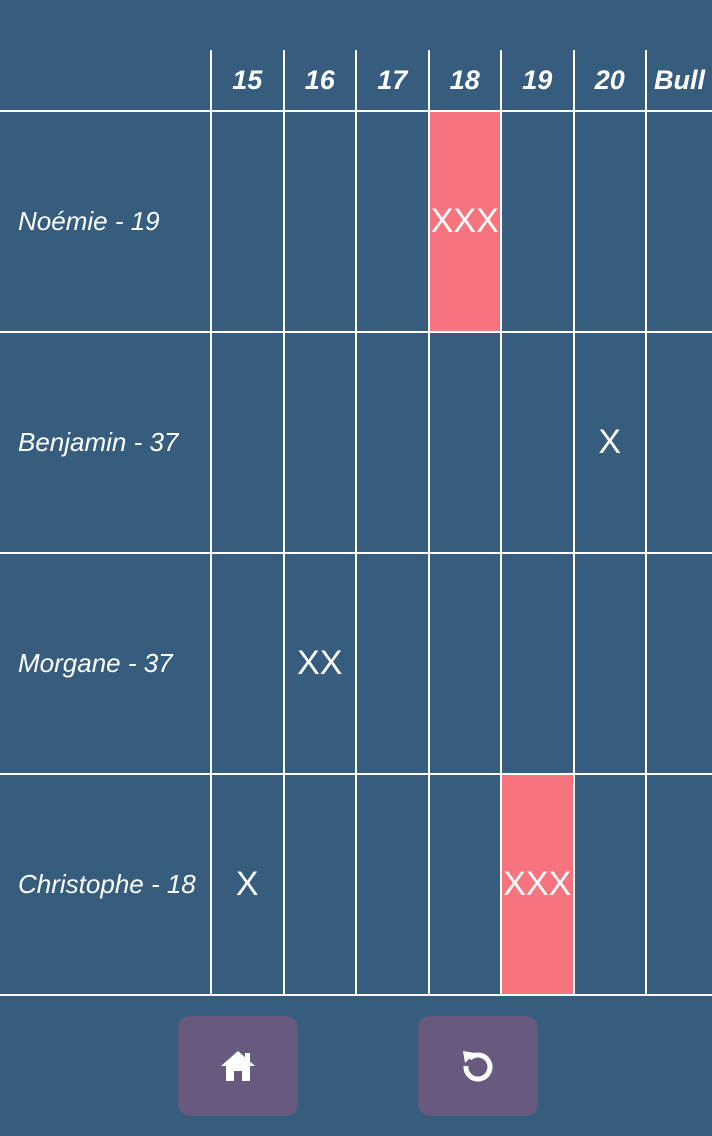 The image size is (712, 1136). Describe the element at coordinates (356, 1066) in the screenshot. I see `footer-toolbar` at that location.